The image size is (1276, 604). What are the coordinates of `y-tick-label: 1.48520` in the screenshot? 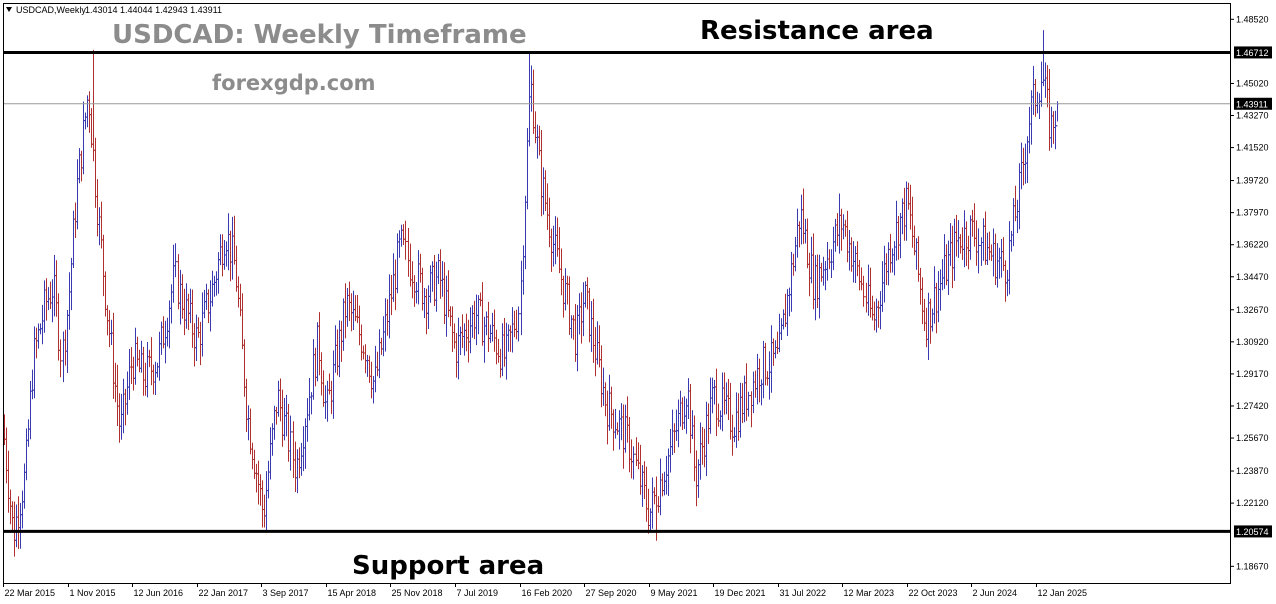 It's located at (1252, 19).